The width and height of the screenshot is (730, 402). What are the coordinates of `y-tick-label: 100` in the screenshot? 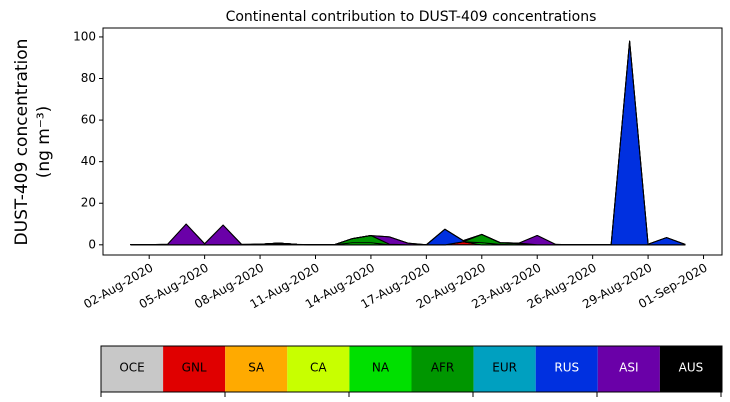 It's located at (84, 36).